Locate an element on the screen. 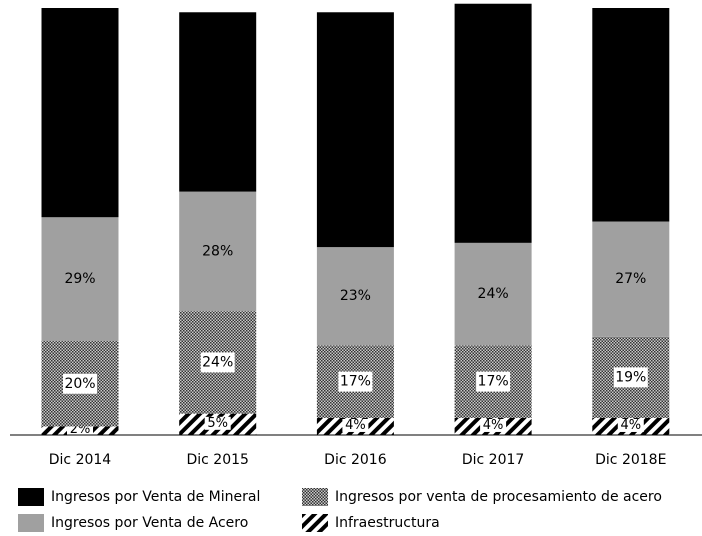  data-label: 49% is located at coordinates (79, 113).